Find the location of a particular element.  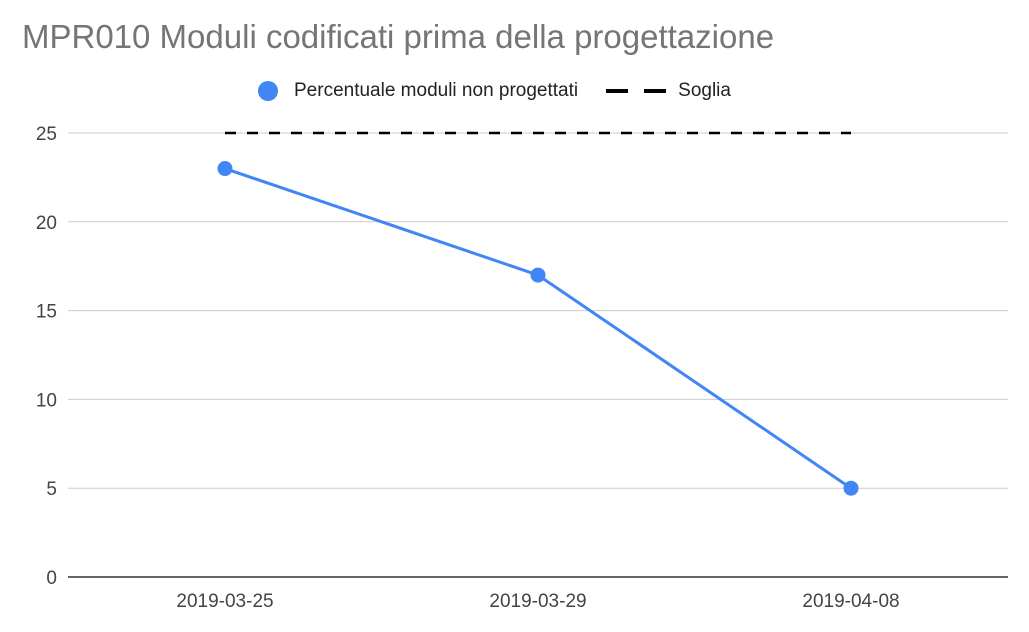

legend-label-series-1: Percentuale moduli non progettati is located at coordinates (436, 90).